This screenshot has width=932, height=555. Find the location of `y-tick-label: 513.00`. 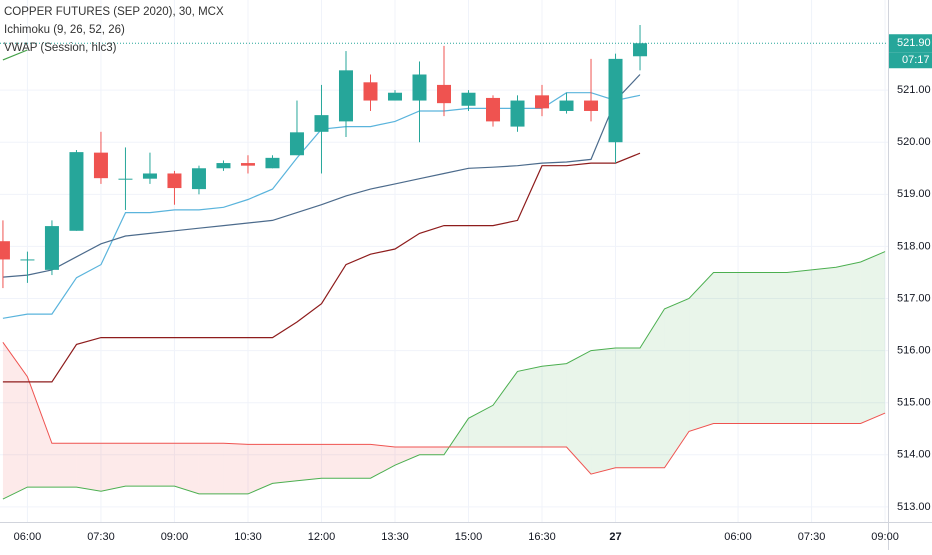

y-tick-label: 513.00 is located at coordinates (914, 507).